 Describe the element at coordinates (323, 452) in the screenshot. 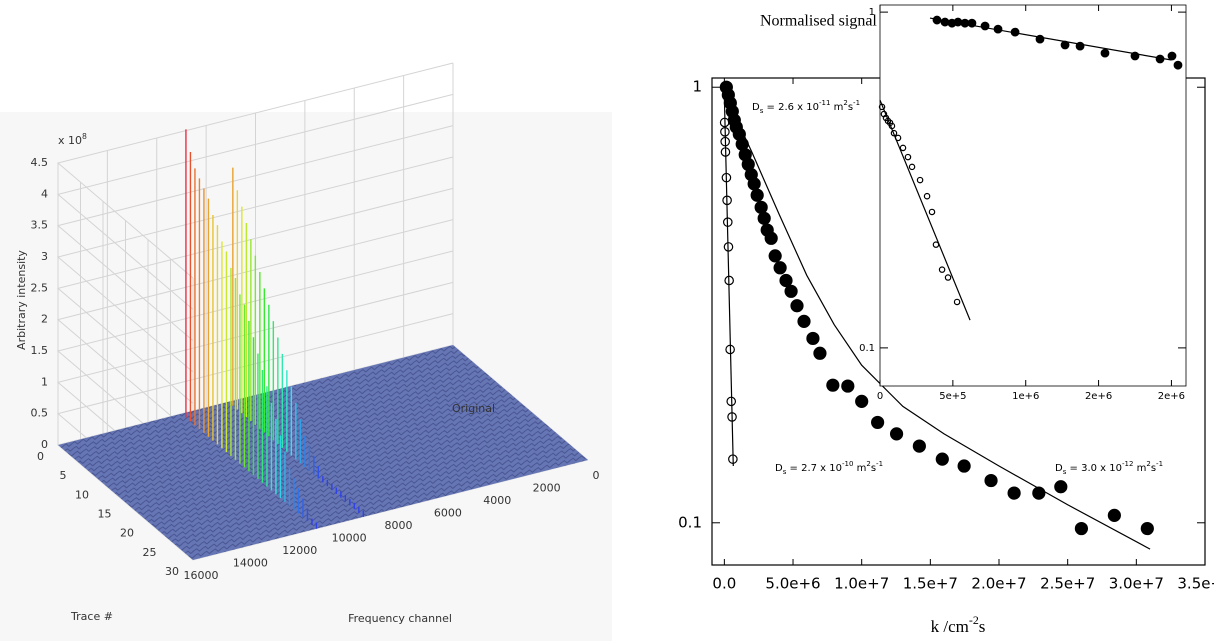

I see `noise-floor` at that location.